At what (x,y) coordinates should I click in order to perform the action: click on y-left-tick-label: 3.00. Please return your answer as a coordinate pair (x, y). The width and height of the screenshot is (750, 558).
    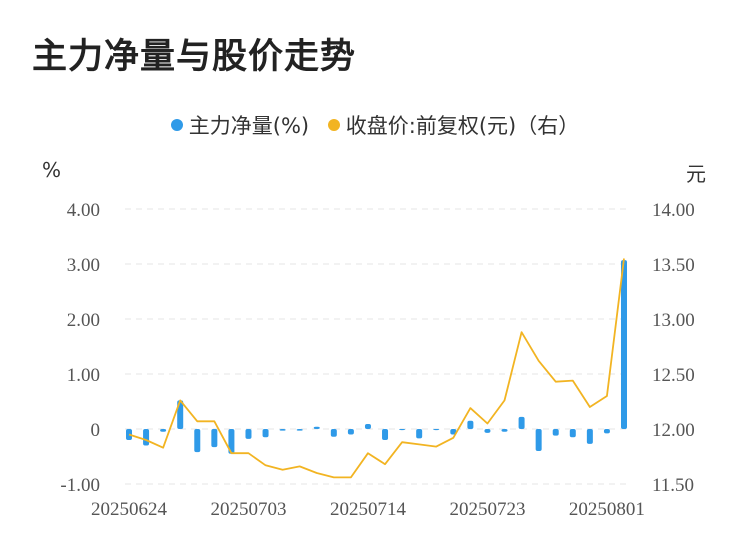
    Looking at the image, I should click on (83, 265).